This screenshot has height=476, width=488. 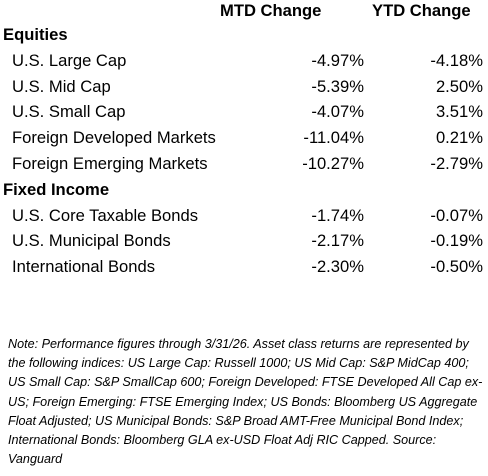 I want to click on ytd-value: -0.07%, so click(x=456, y=215).